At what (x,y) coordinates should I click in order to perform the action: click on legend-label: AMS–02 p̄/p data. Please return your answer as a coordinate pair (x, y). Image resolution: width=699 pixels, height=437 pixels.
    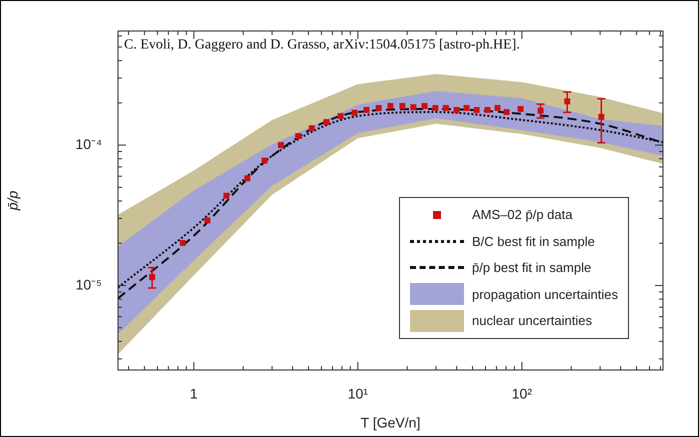
    Looking at the image, I should click on (522, 214).